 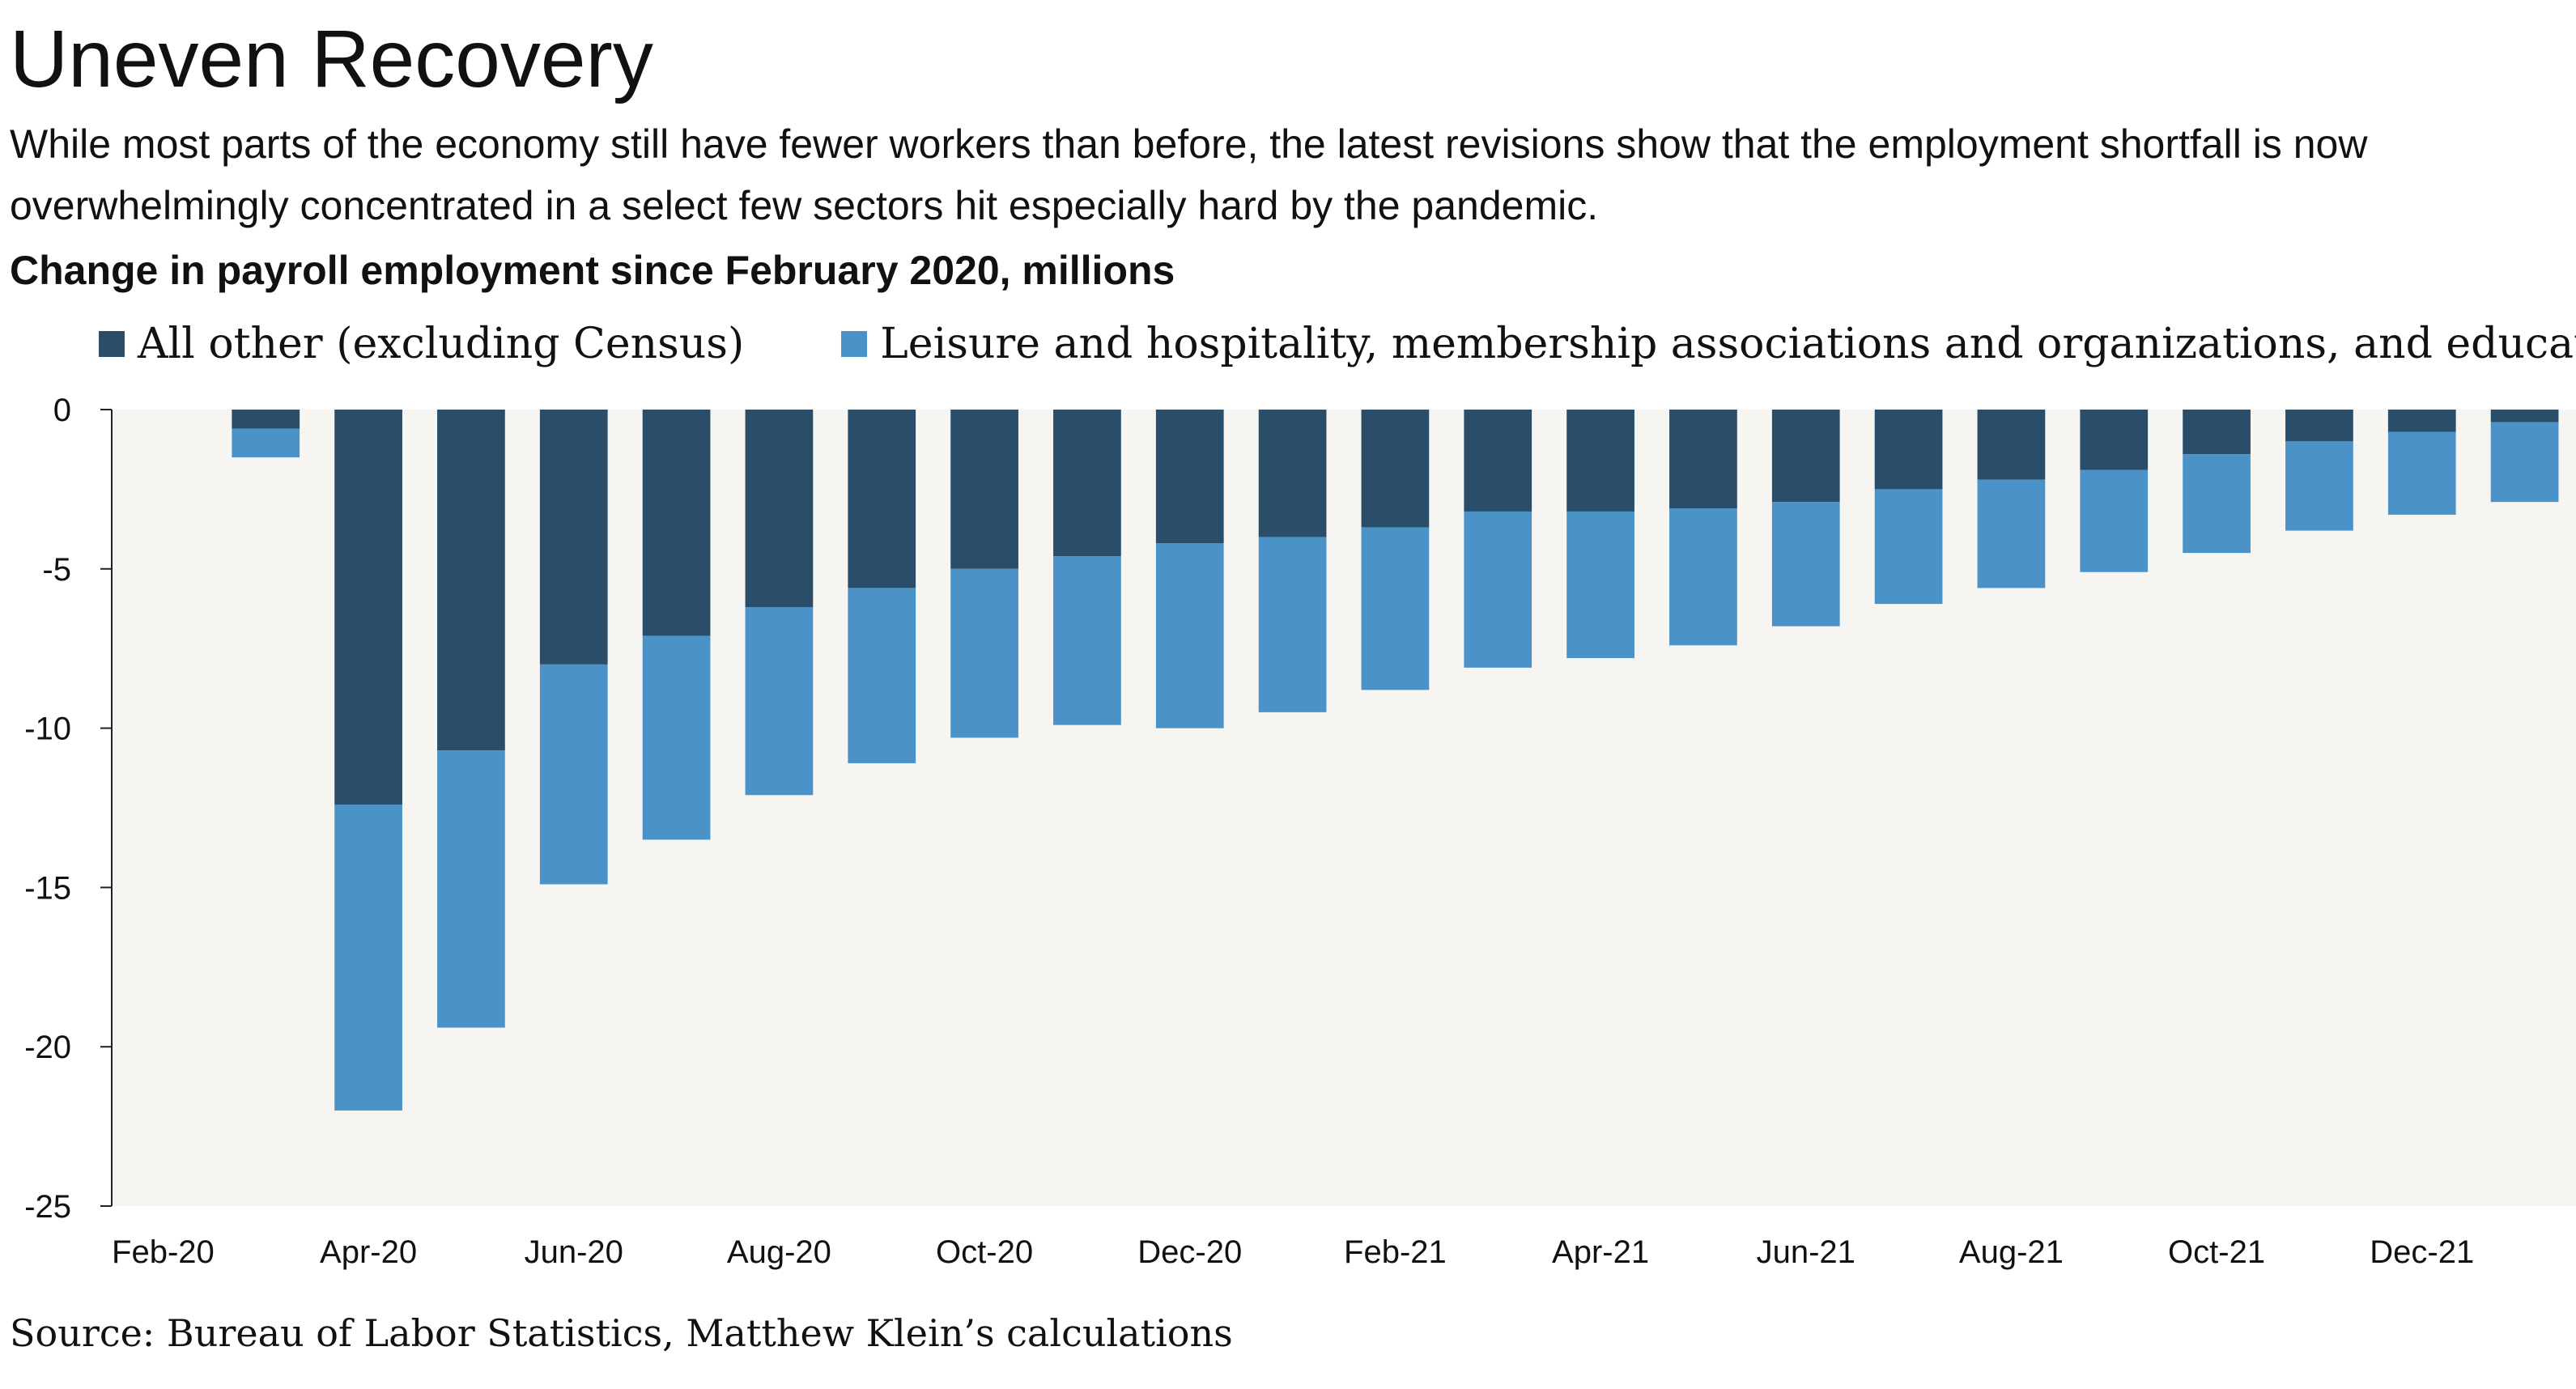 I want to click on legend-label-all-other: All other (excluding Census), so click(x=442, y=344).